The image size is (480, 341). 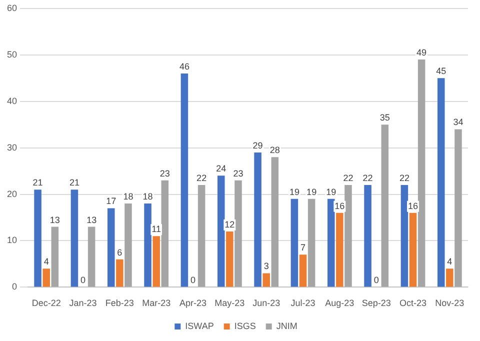 What do you see at coordinates (83, 303) in the screenshot?
I see `x-tick-label: Jan-23` at bounding box center [83, 303].